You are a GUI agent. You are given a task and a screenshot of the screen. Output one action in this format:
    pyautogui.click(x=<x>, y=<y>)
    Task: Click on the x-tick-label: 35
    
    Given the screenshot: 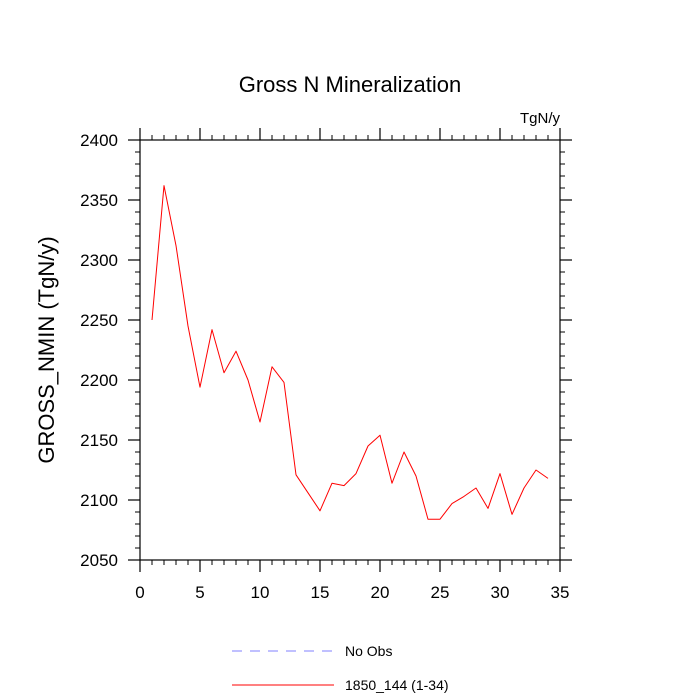 What is the action you would take?
    pyautogui.click(x=560, y=592)
    